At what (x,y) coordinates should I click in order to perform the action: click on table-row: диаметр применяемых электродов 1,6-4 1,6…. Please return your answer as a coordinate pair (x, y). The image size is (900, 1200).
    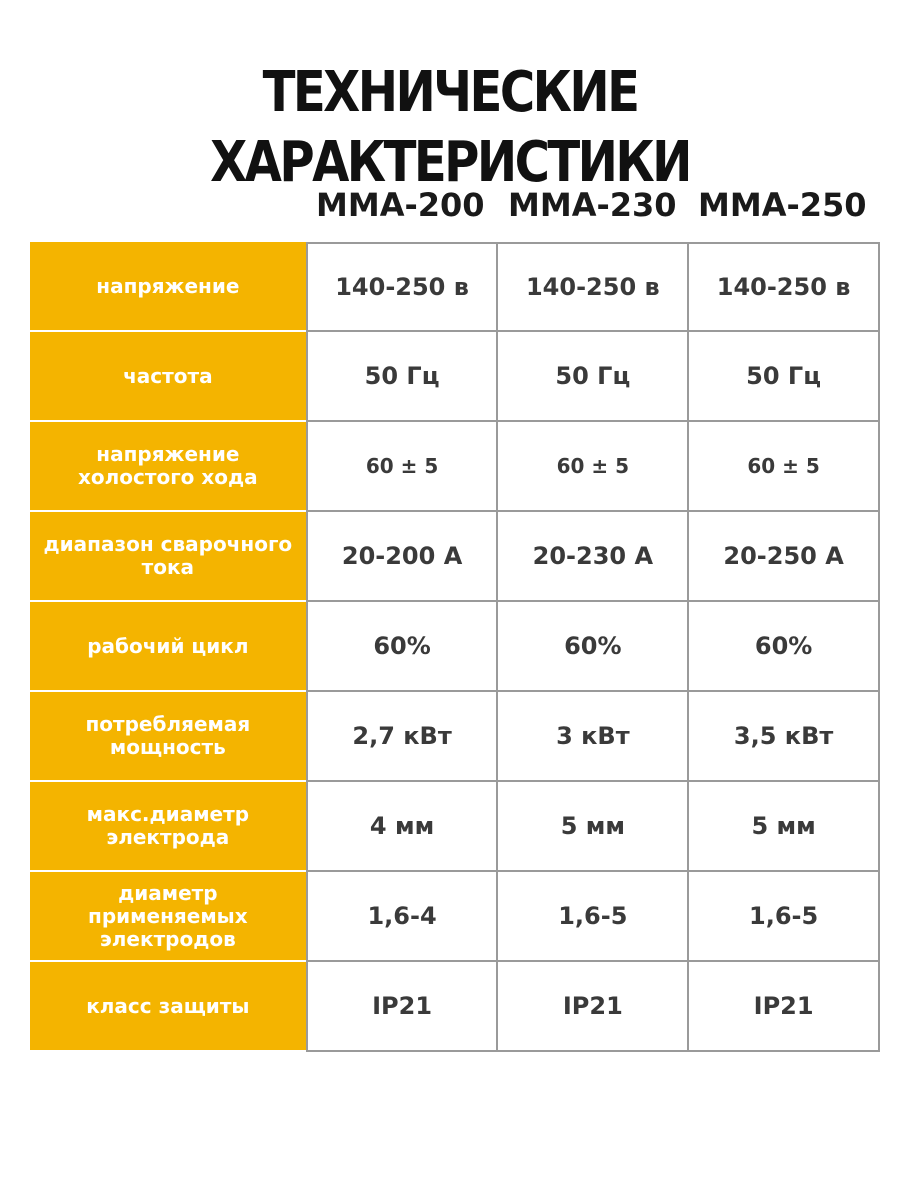
    Looking at the image, I should click on (455, 917).